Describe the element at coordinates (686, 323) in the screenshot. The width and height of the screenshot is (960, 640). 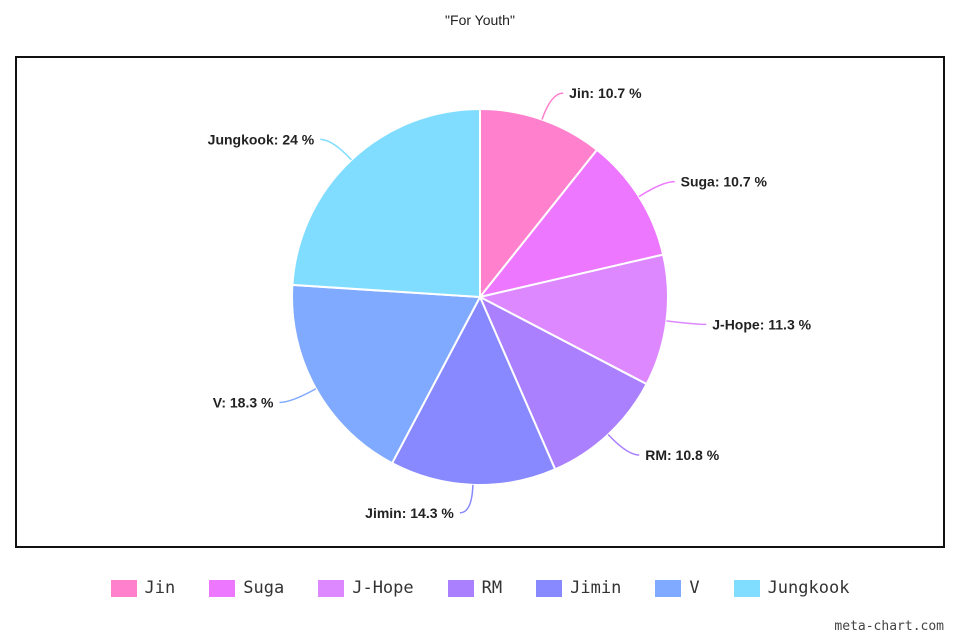
I see `leader-line-j-hope` at that location.